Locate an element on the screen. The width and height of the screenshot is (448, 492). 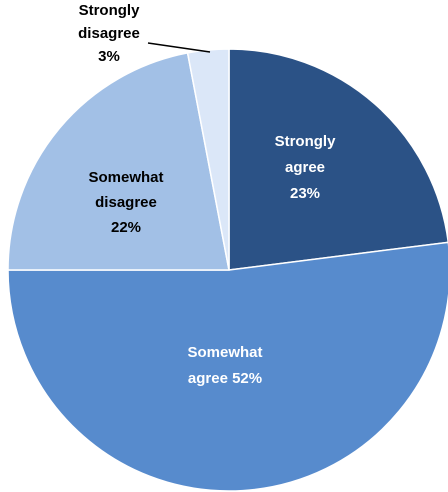
strongly-disagree-leader-line is located at coordinates (179, 47).